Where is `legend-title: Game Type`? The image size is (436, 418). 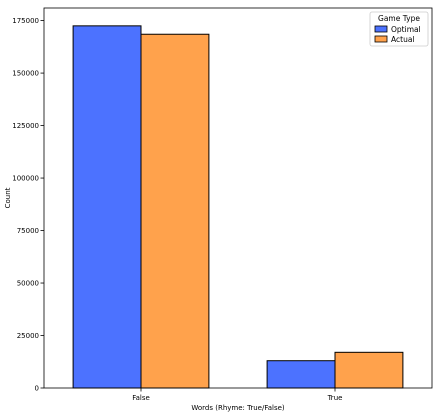 legend-title: Game Type is located at coordinates (399, 18).